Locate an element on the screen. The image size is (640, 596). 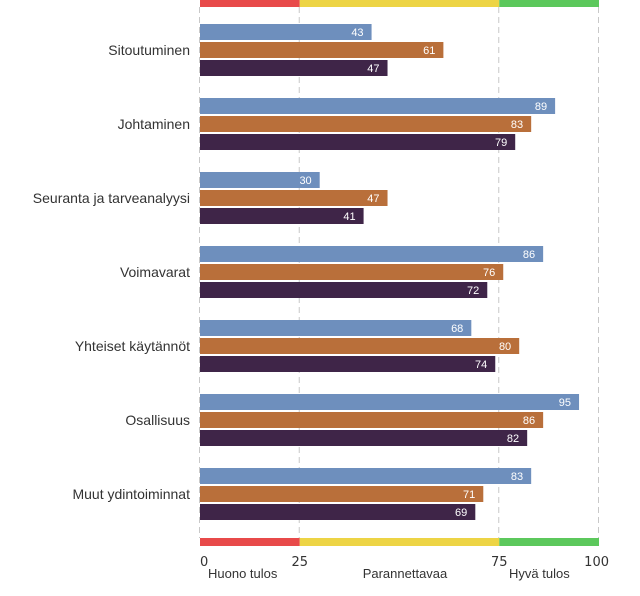
bar-value-label: 69 is located at coordinates (461, 513).